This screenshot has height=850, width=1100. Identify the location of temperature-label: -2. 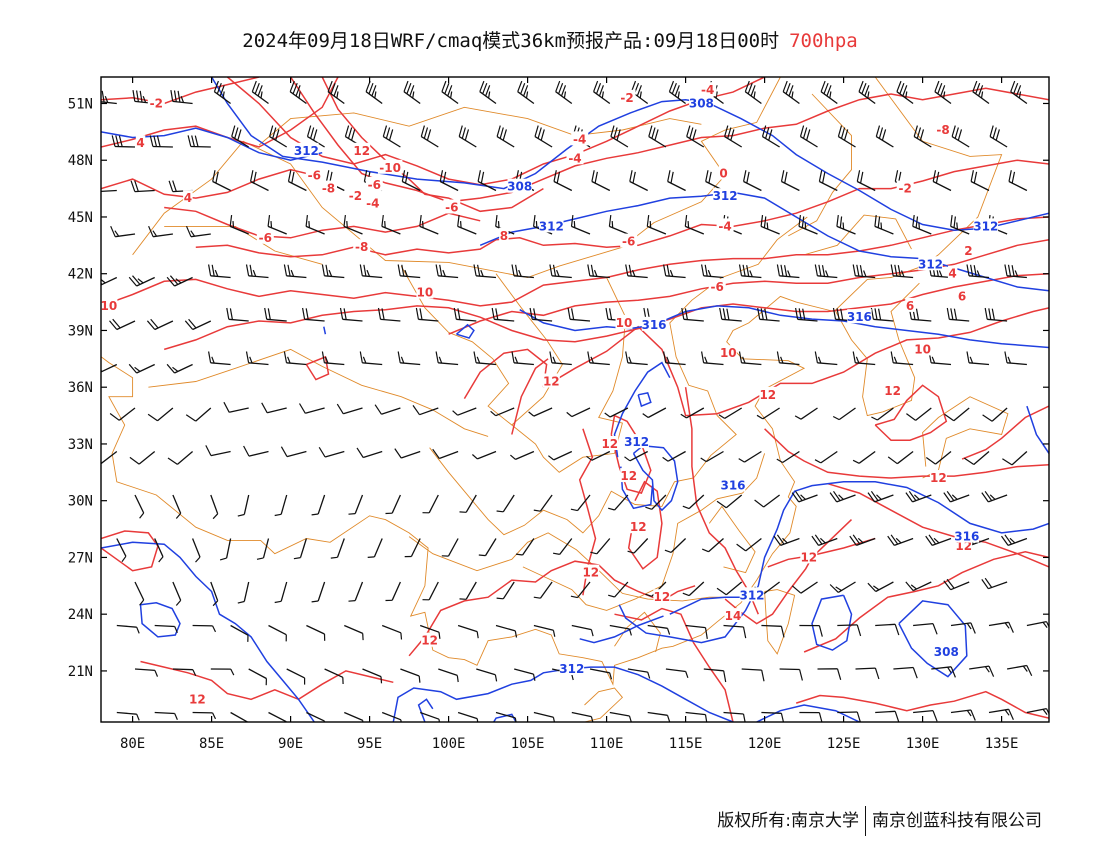
(626, 98).